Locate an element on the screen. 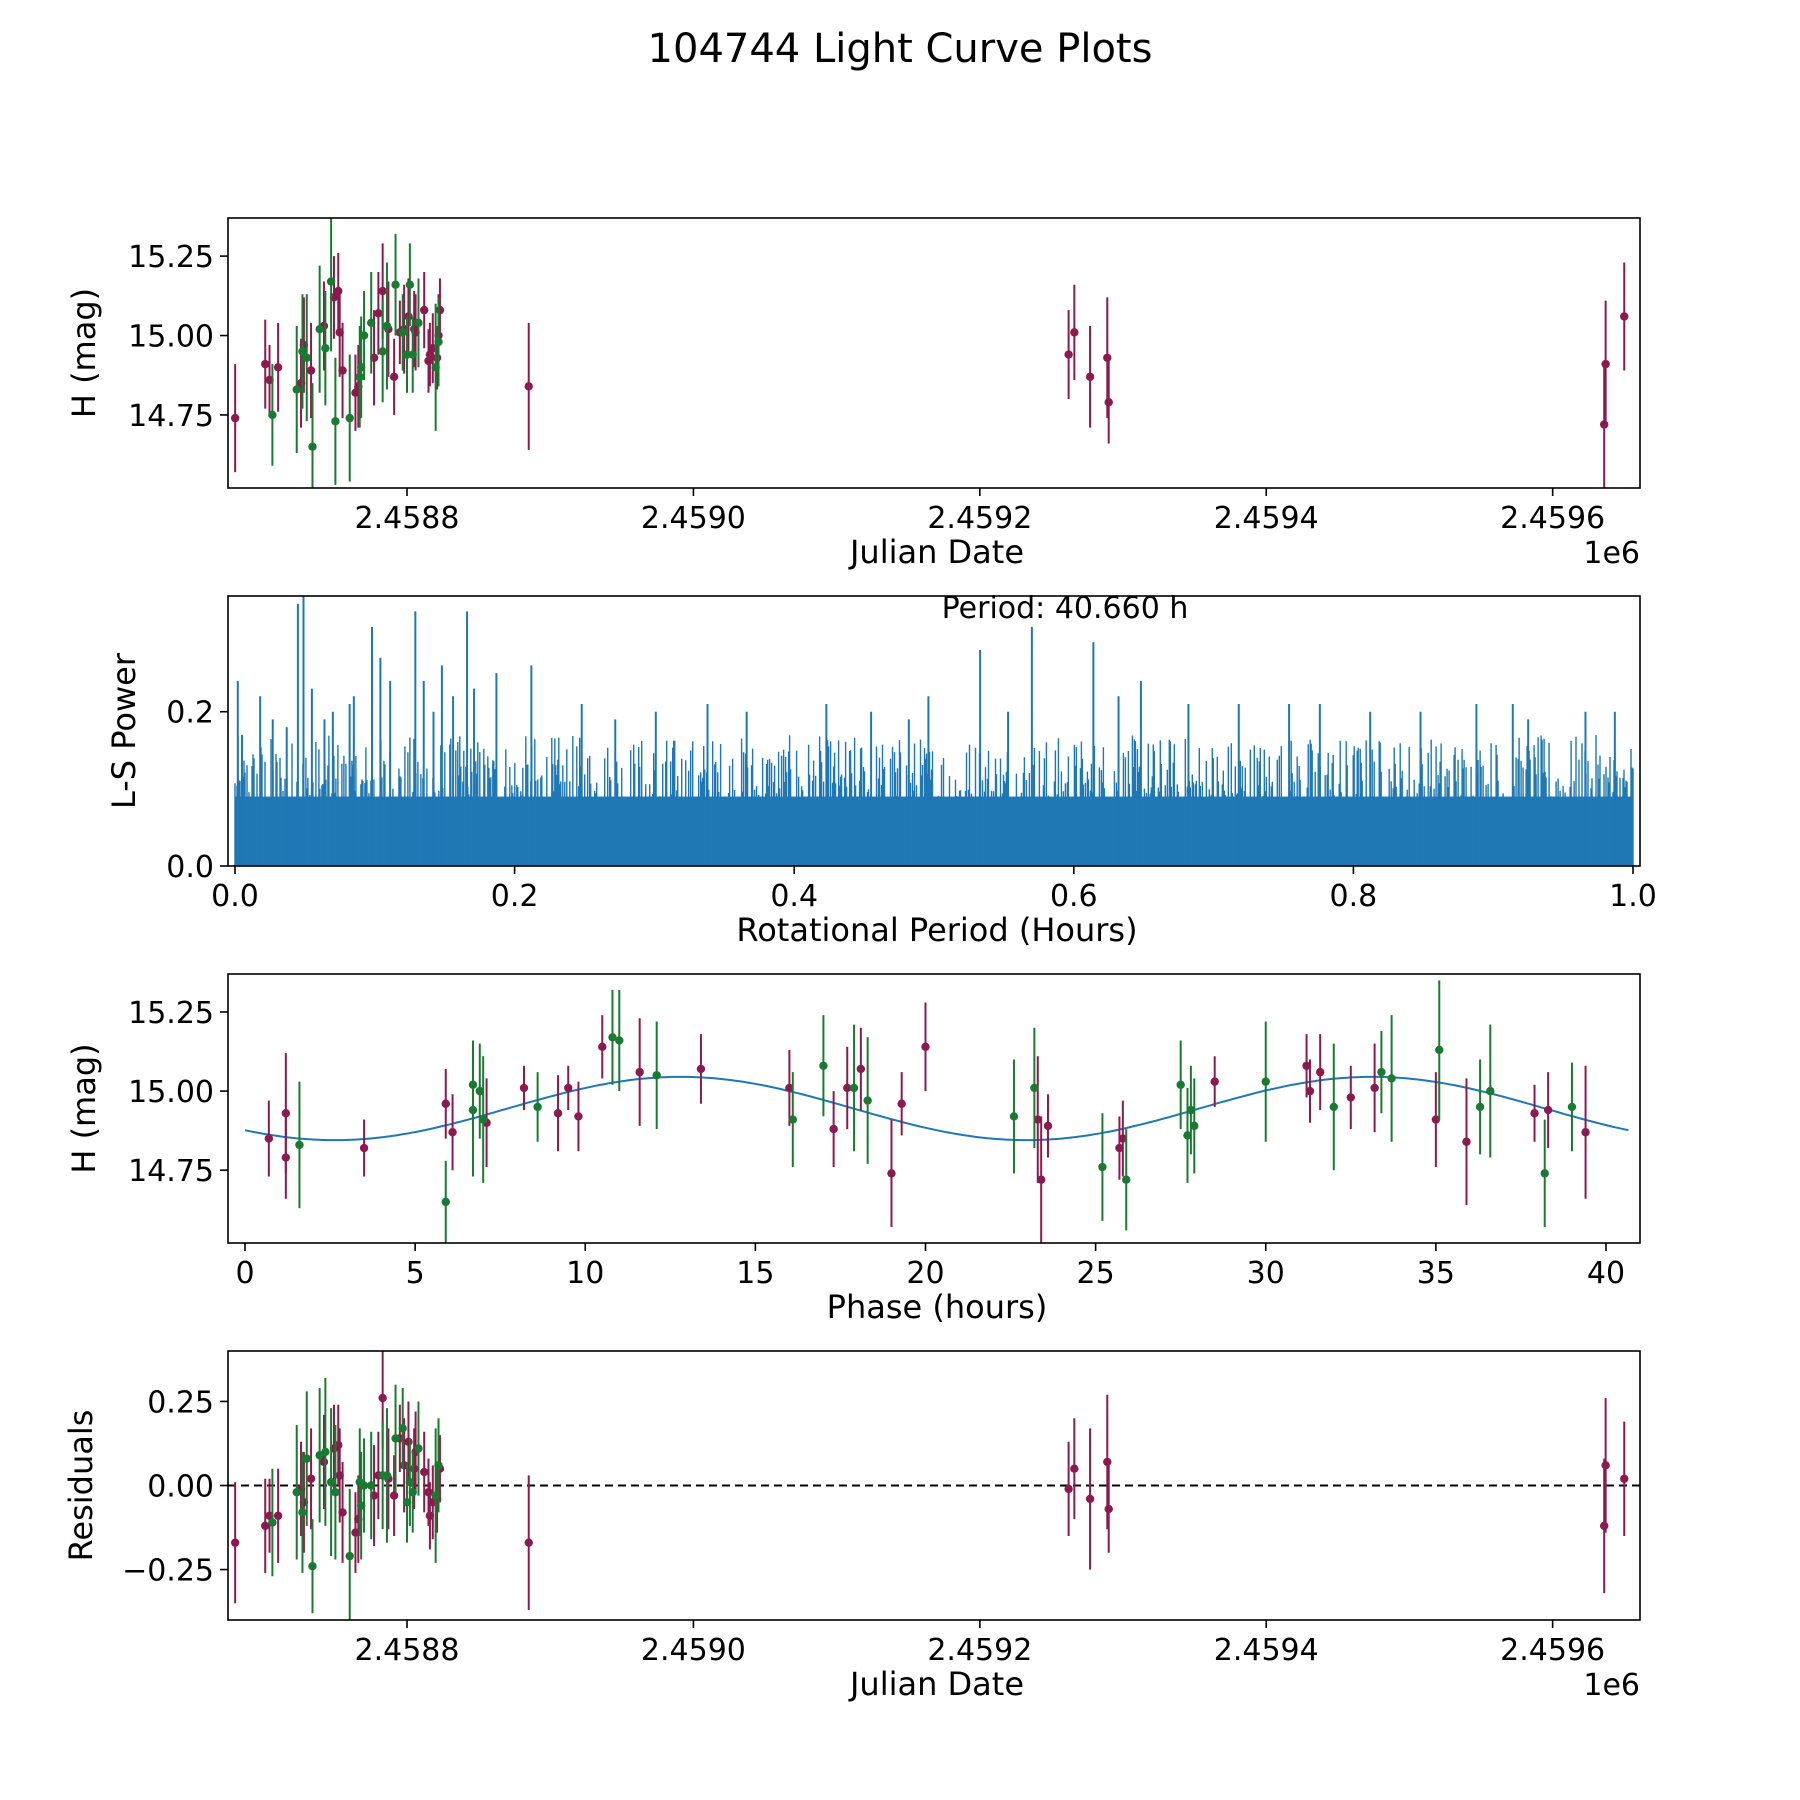  y-axis-label: H (mag) is located at coordinates (84, 353).